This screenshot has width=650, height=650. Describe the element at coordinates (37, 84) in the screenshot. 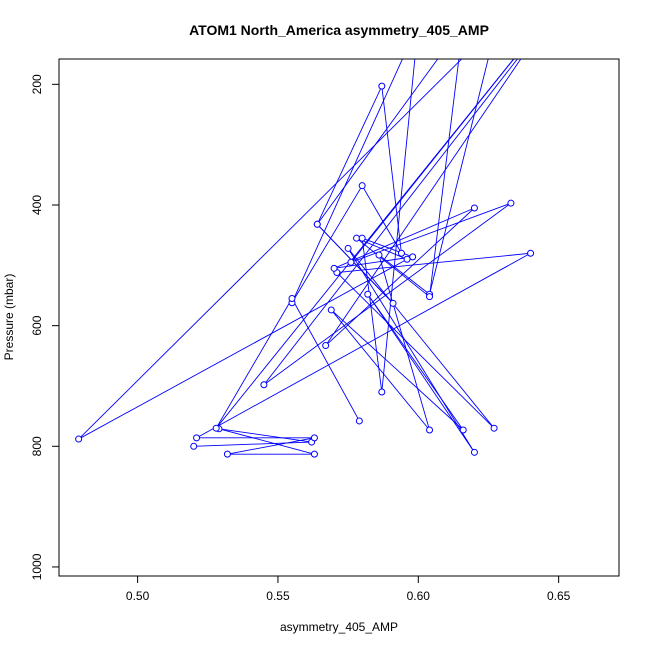

I see `y-tick-label: 200` at that location.